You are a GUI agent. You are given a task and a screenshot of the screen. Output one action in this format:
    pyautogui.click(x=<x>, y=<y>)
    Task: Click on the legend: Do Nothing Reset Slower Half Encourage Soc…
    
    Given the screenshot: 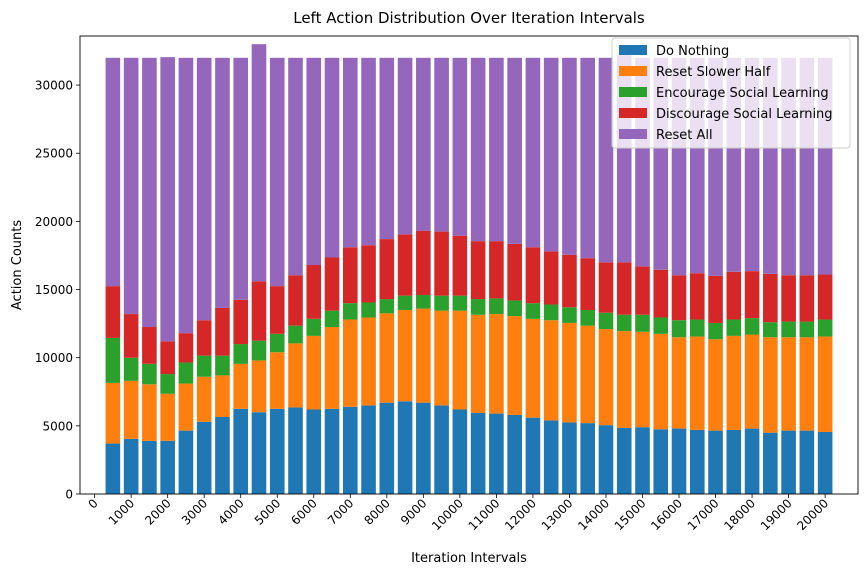 What is the action you would take?
    pyautogui.click(x=731, y=93)
    